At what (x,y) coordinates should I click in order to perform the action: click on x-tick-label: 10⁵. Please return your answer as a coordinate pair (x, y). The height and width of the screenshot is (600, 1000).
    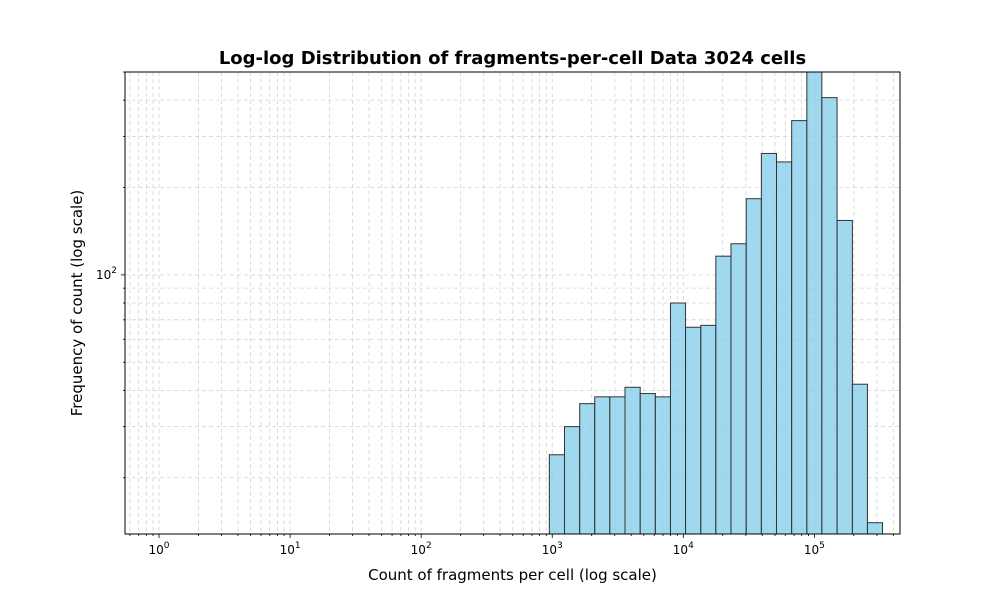
    Looking at the image, I should click on (814, 549).